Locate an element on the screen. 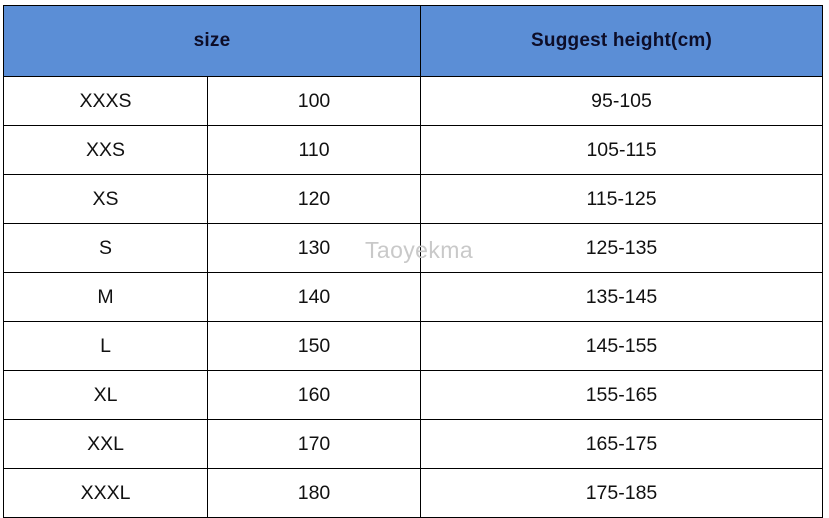 The image size is (829, 518). cell-size: S is located at coordinates (105, 248).